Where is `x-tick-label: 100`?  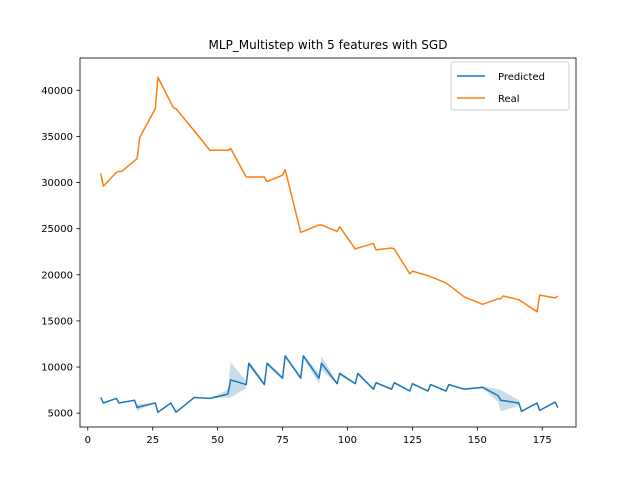 x-tick-label: 100 is located at coordinates (347, 440).